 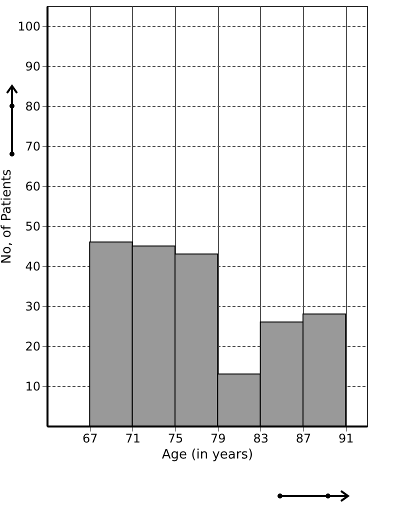 I want to click on y-tick-label: 30, so click(x=32, y=307).